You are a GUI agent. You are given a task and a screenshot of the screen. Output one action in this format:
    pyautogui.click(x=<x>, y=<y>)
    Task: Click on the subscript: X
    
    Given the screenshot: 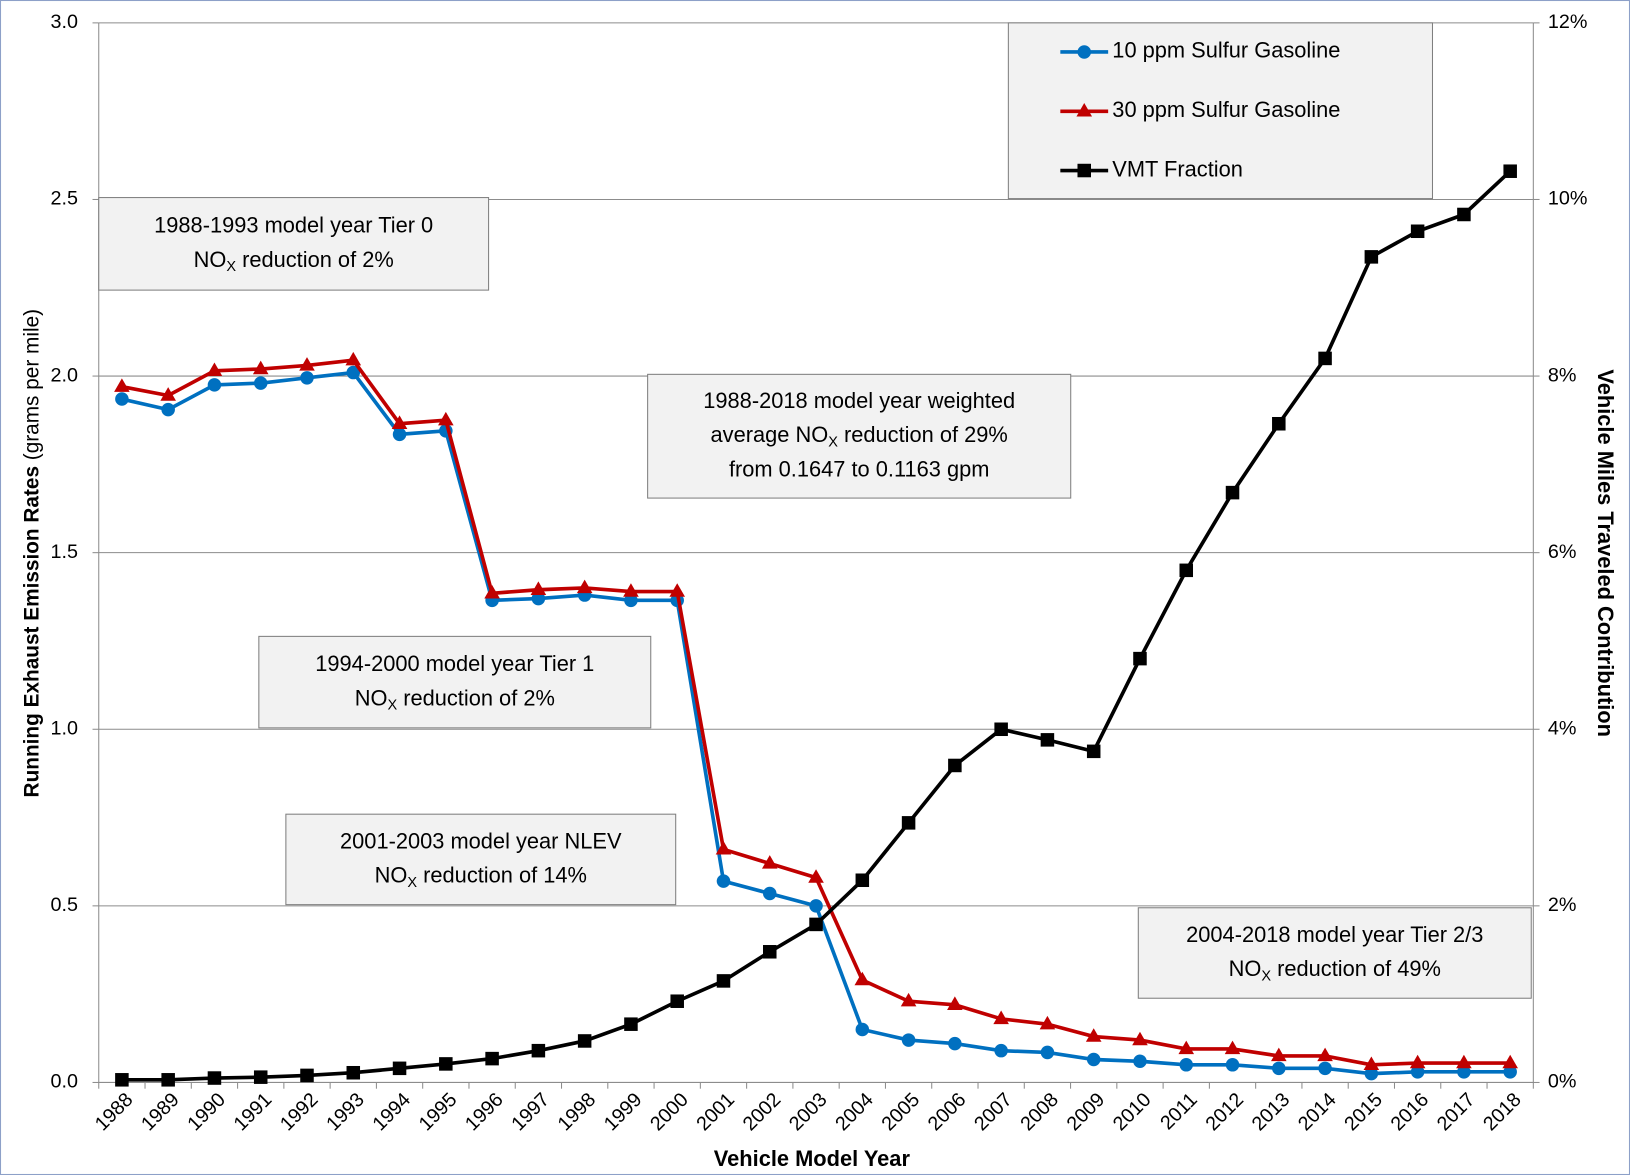 What is the action you would take?
    pyautogui.click(x=392, y=705)
    